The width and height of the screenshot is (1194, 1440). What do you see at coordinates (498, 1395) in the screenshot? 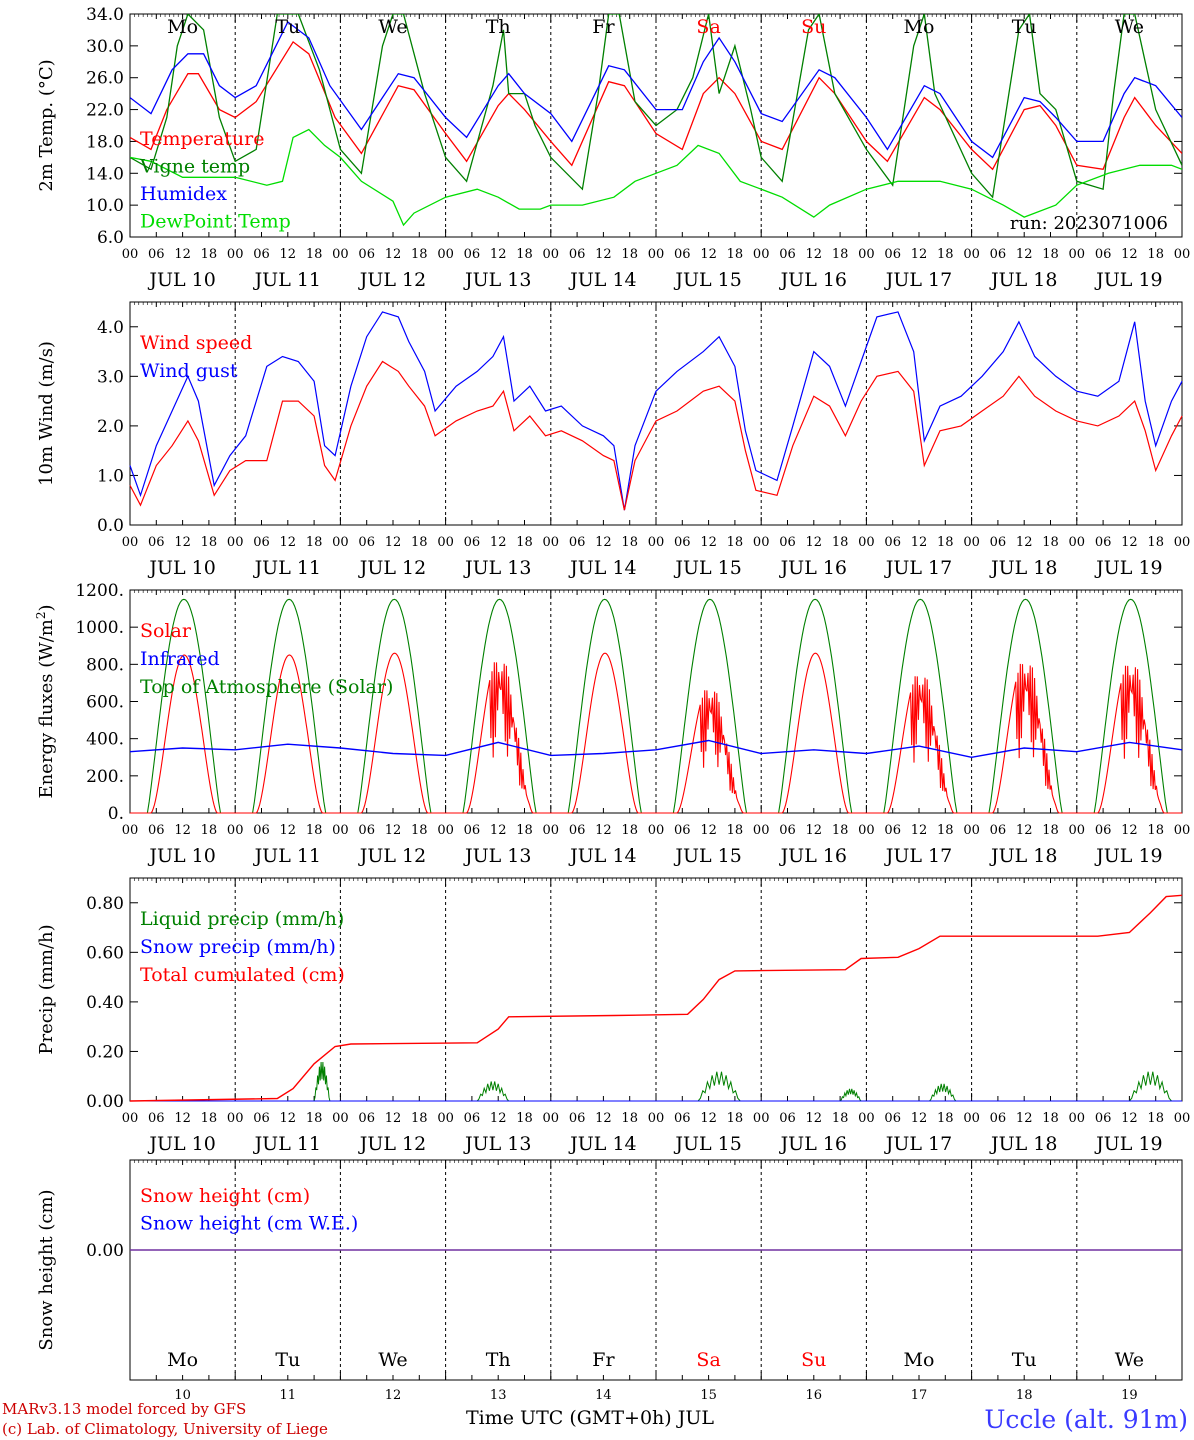
I see `day-number-label: 13` at bounding box center [498, 1395].